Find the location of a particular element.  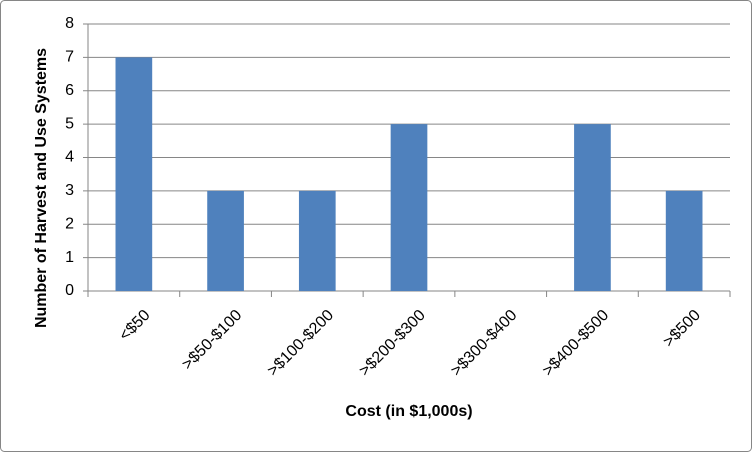

y-tick-label: 1 is located at coordinates (69, 257).